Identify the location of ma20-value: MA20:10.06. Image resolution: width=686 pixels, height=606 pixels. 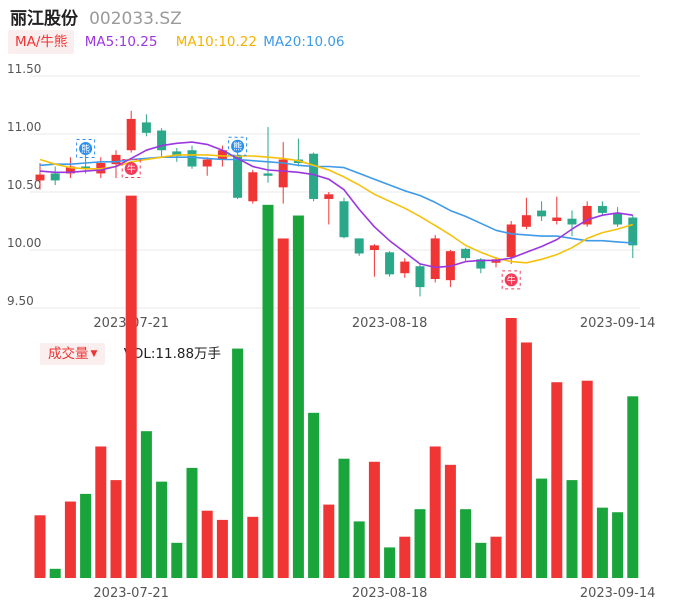
(304, 42).